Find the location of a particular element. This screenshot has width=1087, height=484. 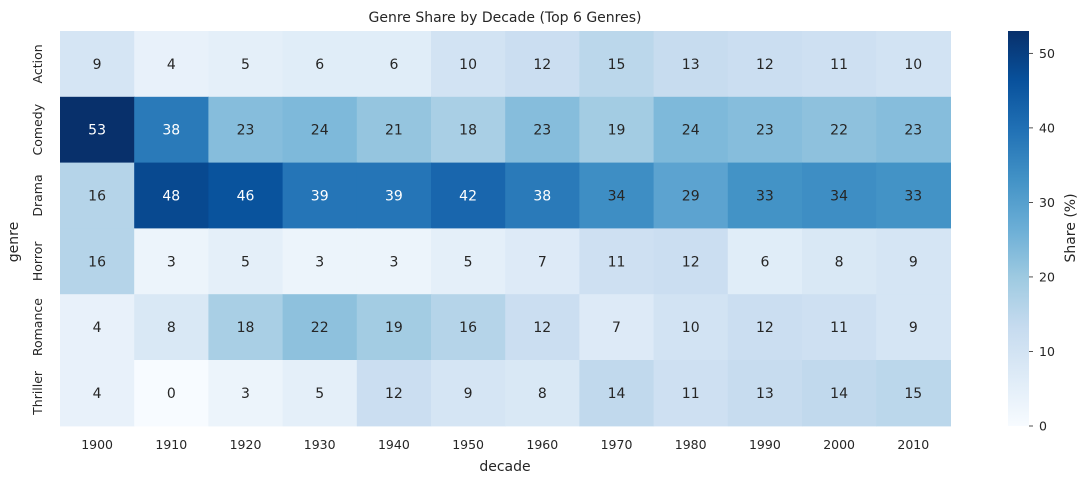

colorbar-tick-label: 30 is located at coordinates (1047, 202).